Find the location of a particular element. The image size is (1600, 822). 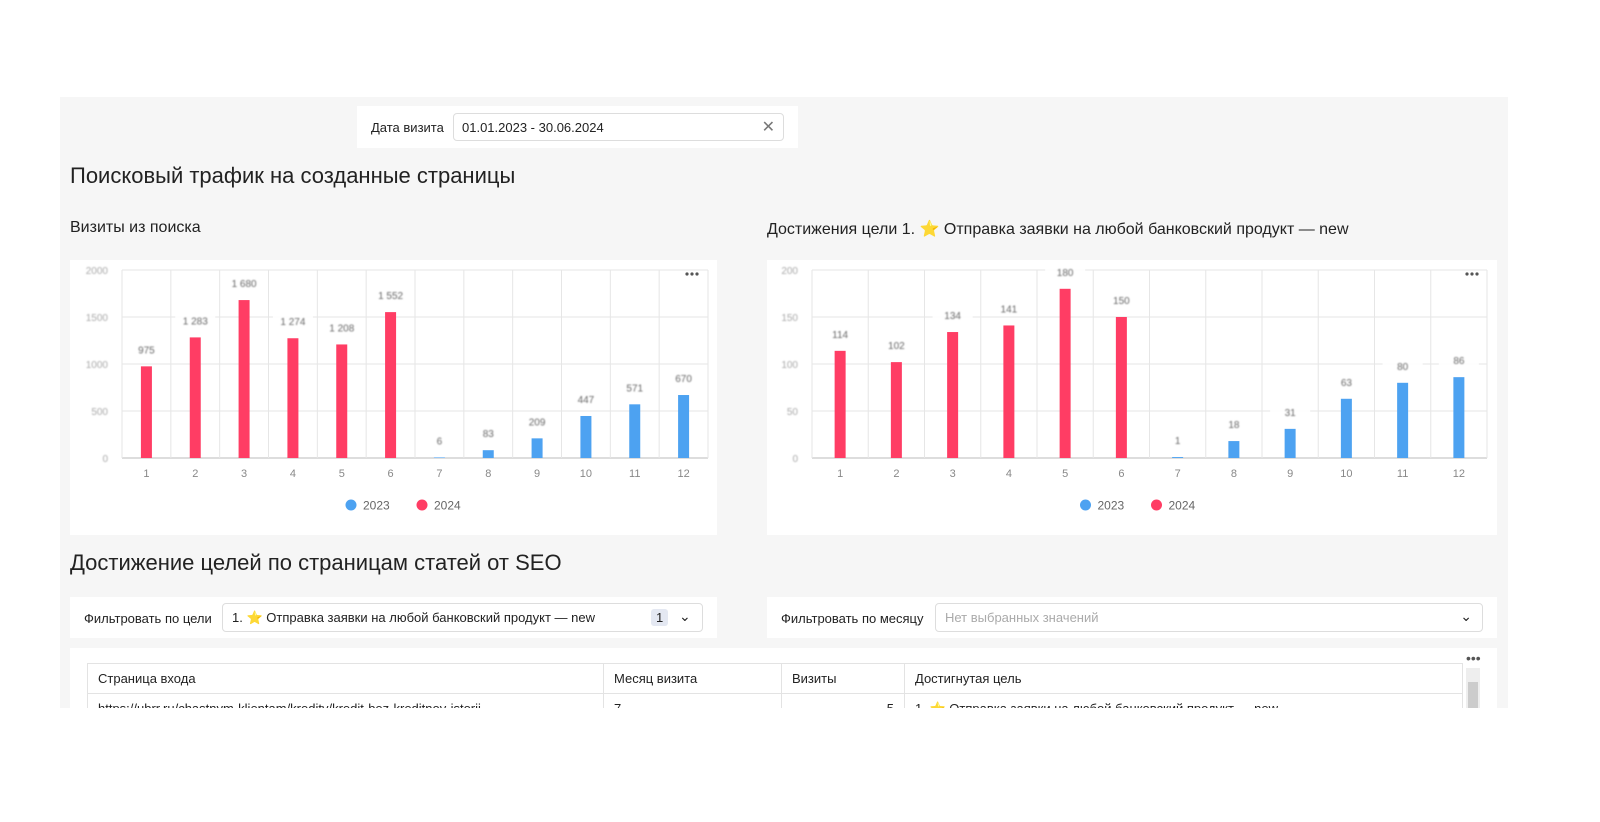

y-tick-label: 2000 is located at coordinates (97, 271).